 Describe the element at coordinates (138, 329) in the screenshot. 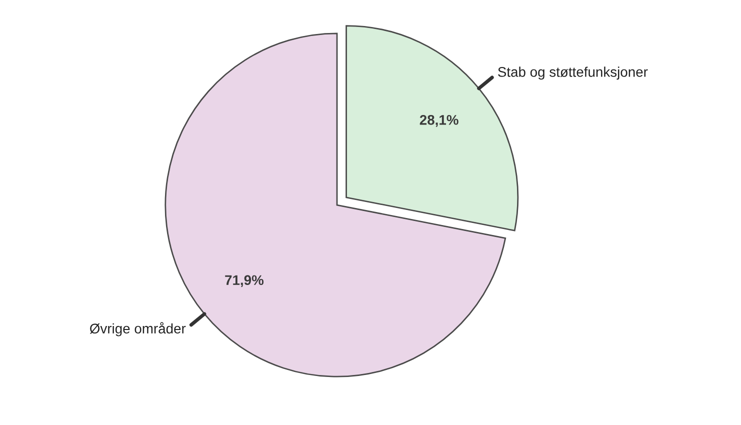

I see `slice-label: Øvrige områder` at that location.